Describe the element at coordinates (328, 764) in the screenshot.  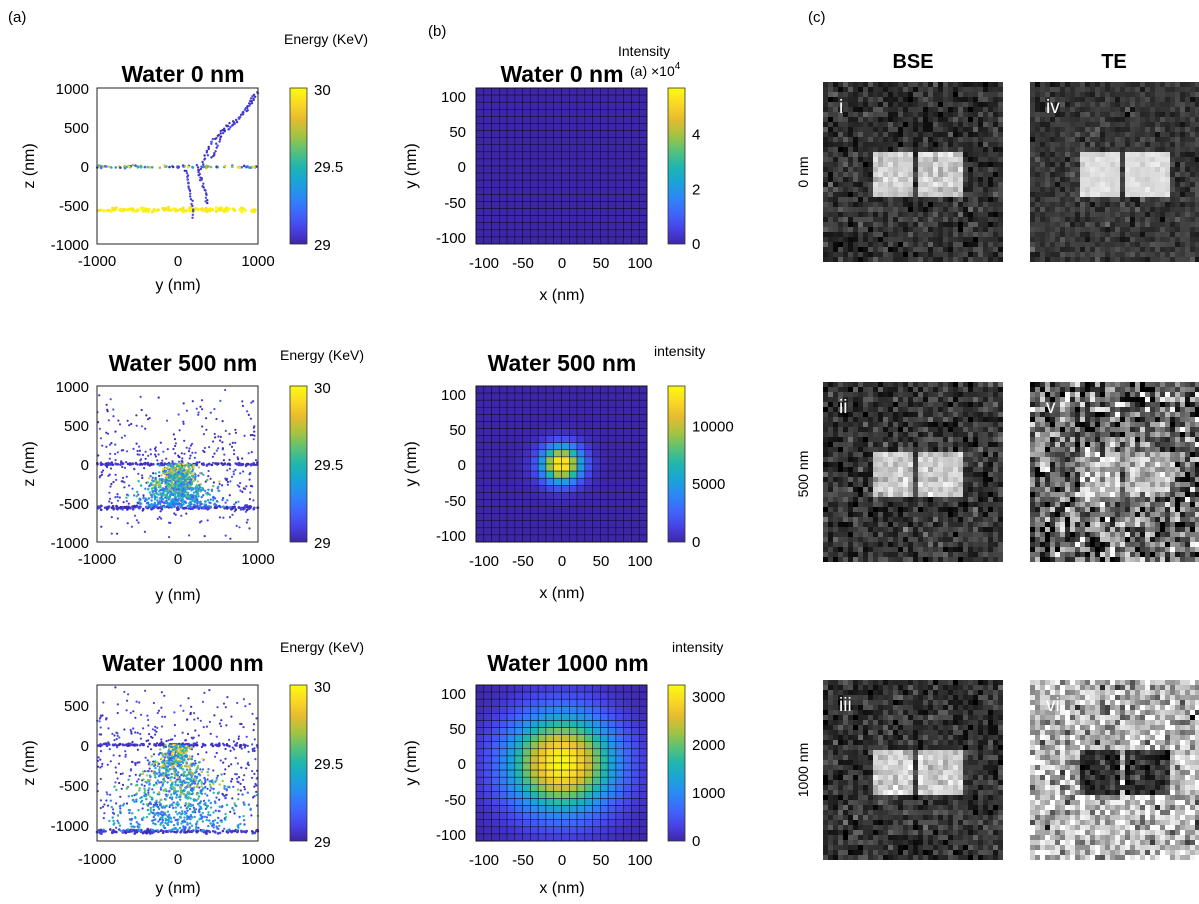
I see `colorbar-tick-label: 29.5` at that location.